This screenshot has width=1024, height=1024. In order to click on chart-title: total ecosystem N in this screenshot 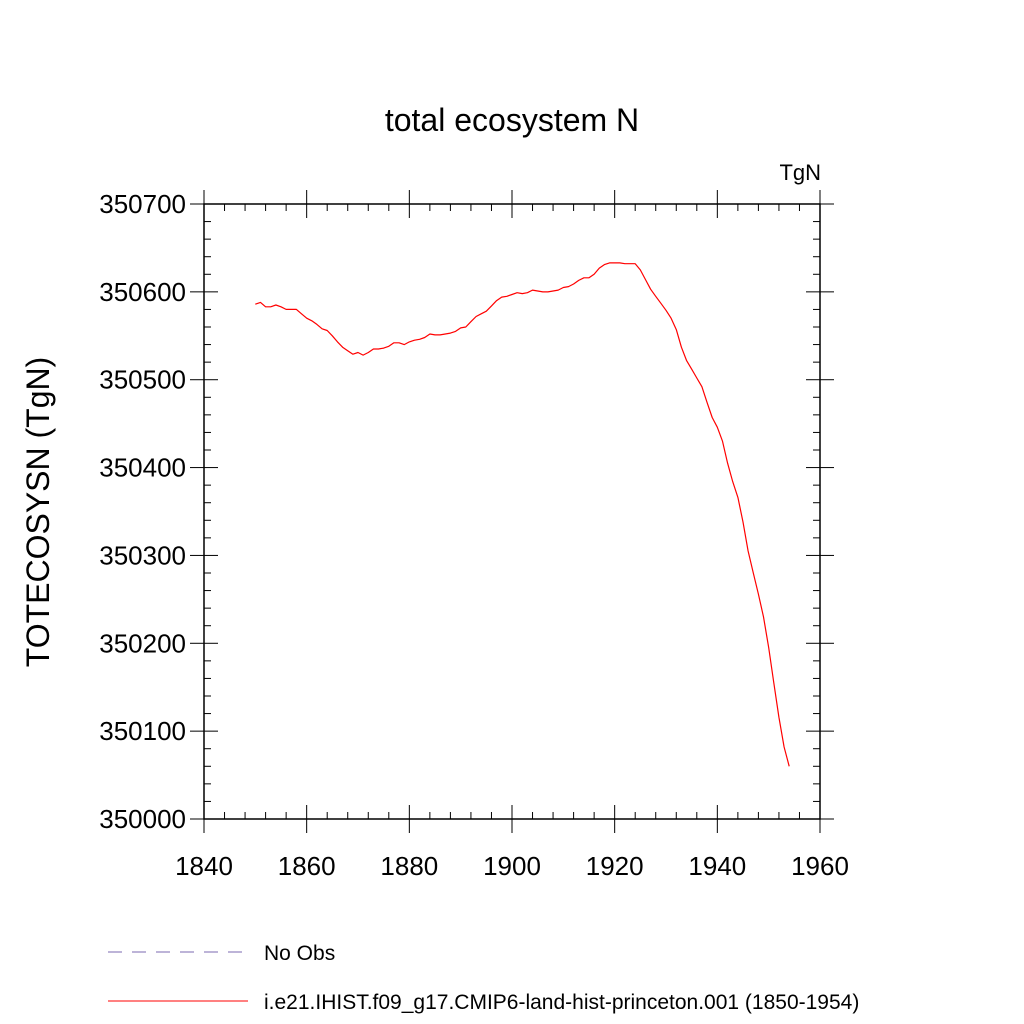, I will do `click(512, 120)`.